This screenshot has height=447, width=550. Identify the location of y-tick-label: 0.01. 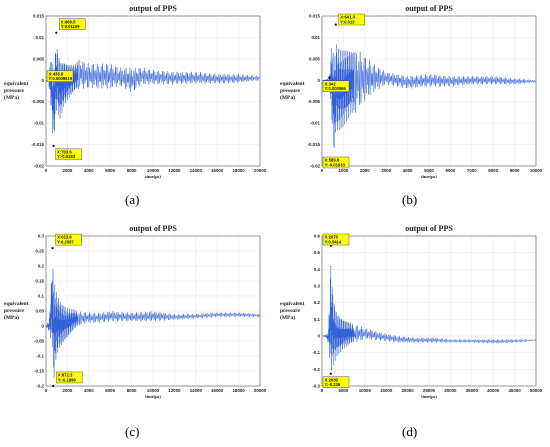
(315, 37).